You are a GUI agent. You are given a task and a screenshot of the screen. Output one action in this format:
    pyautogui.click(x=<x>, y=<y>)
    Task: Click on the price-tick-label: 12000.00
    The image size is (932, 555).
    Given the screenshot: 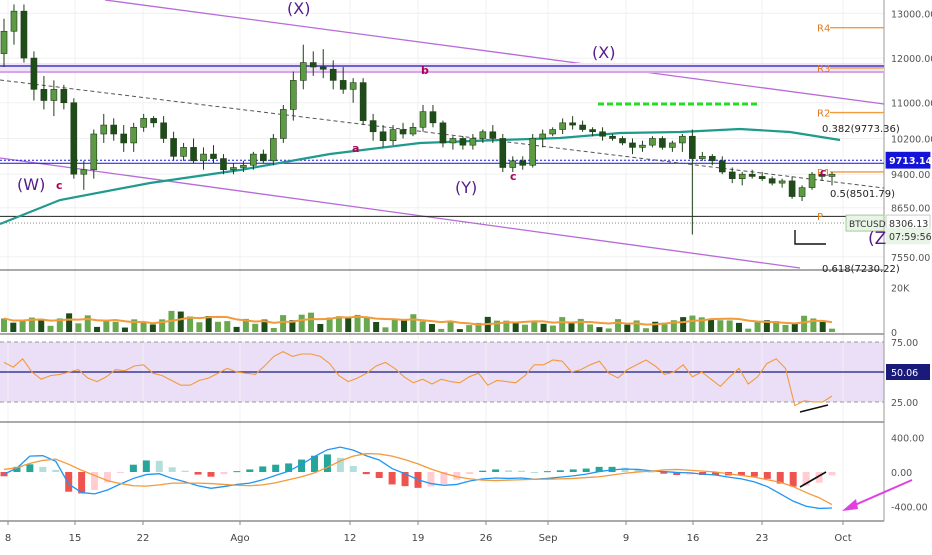 What is the action you would take?
    pyautogui.click(x=911, y=59)
    